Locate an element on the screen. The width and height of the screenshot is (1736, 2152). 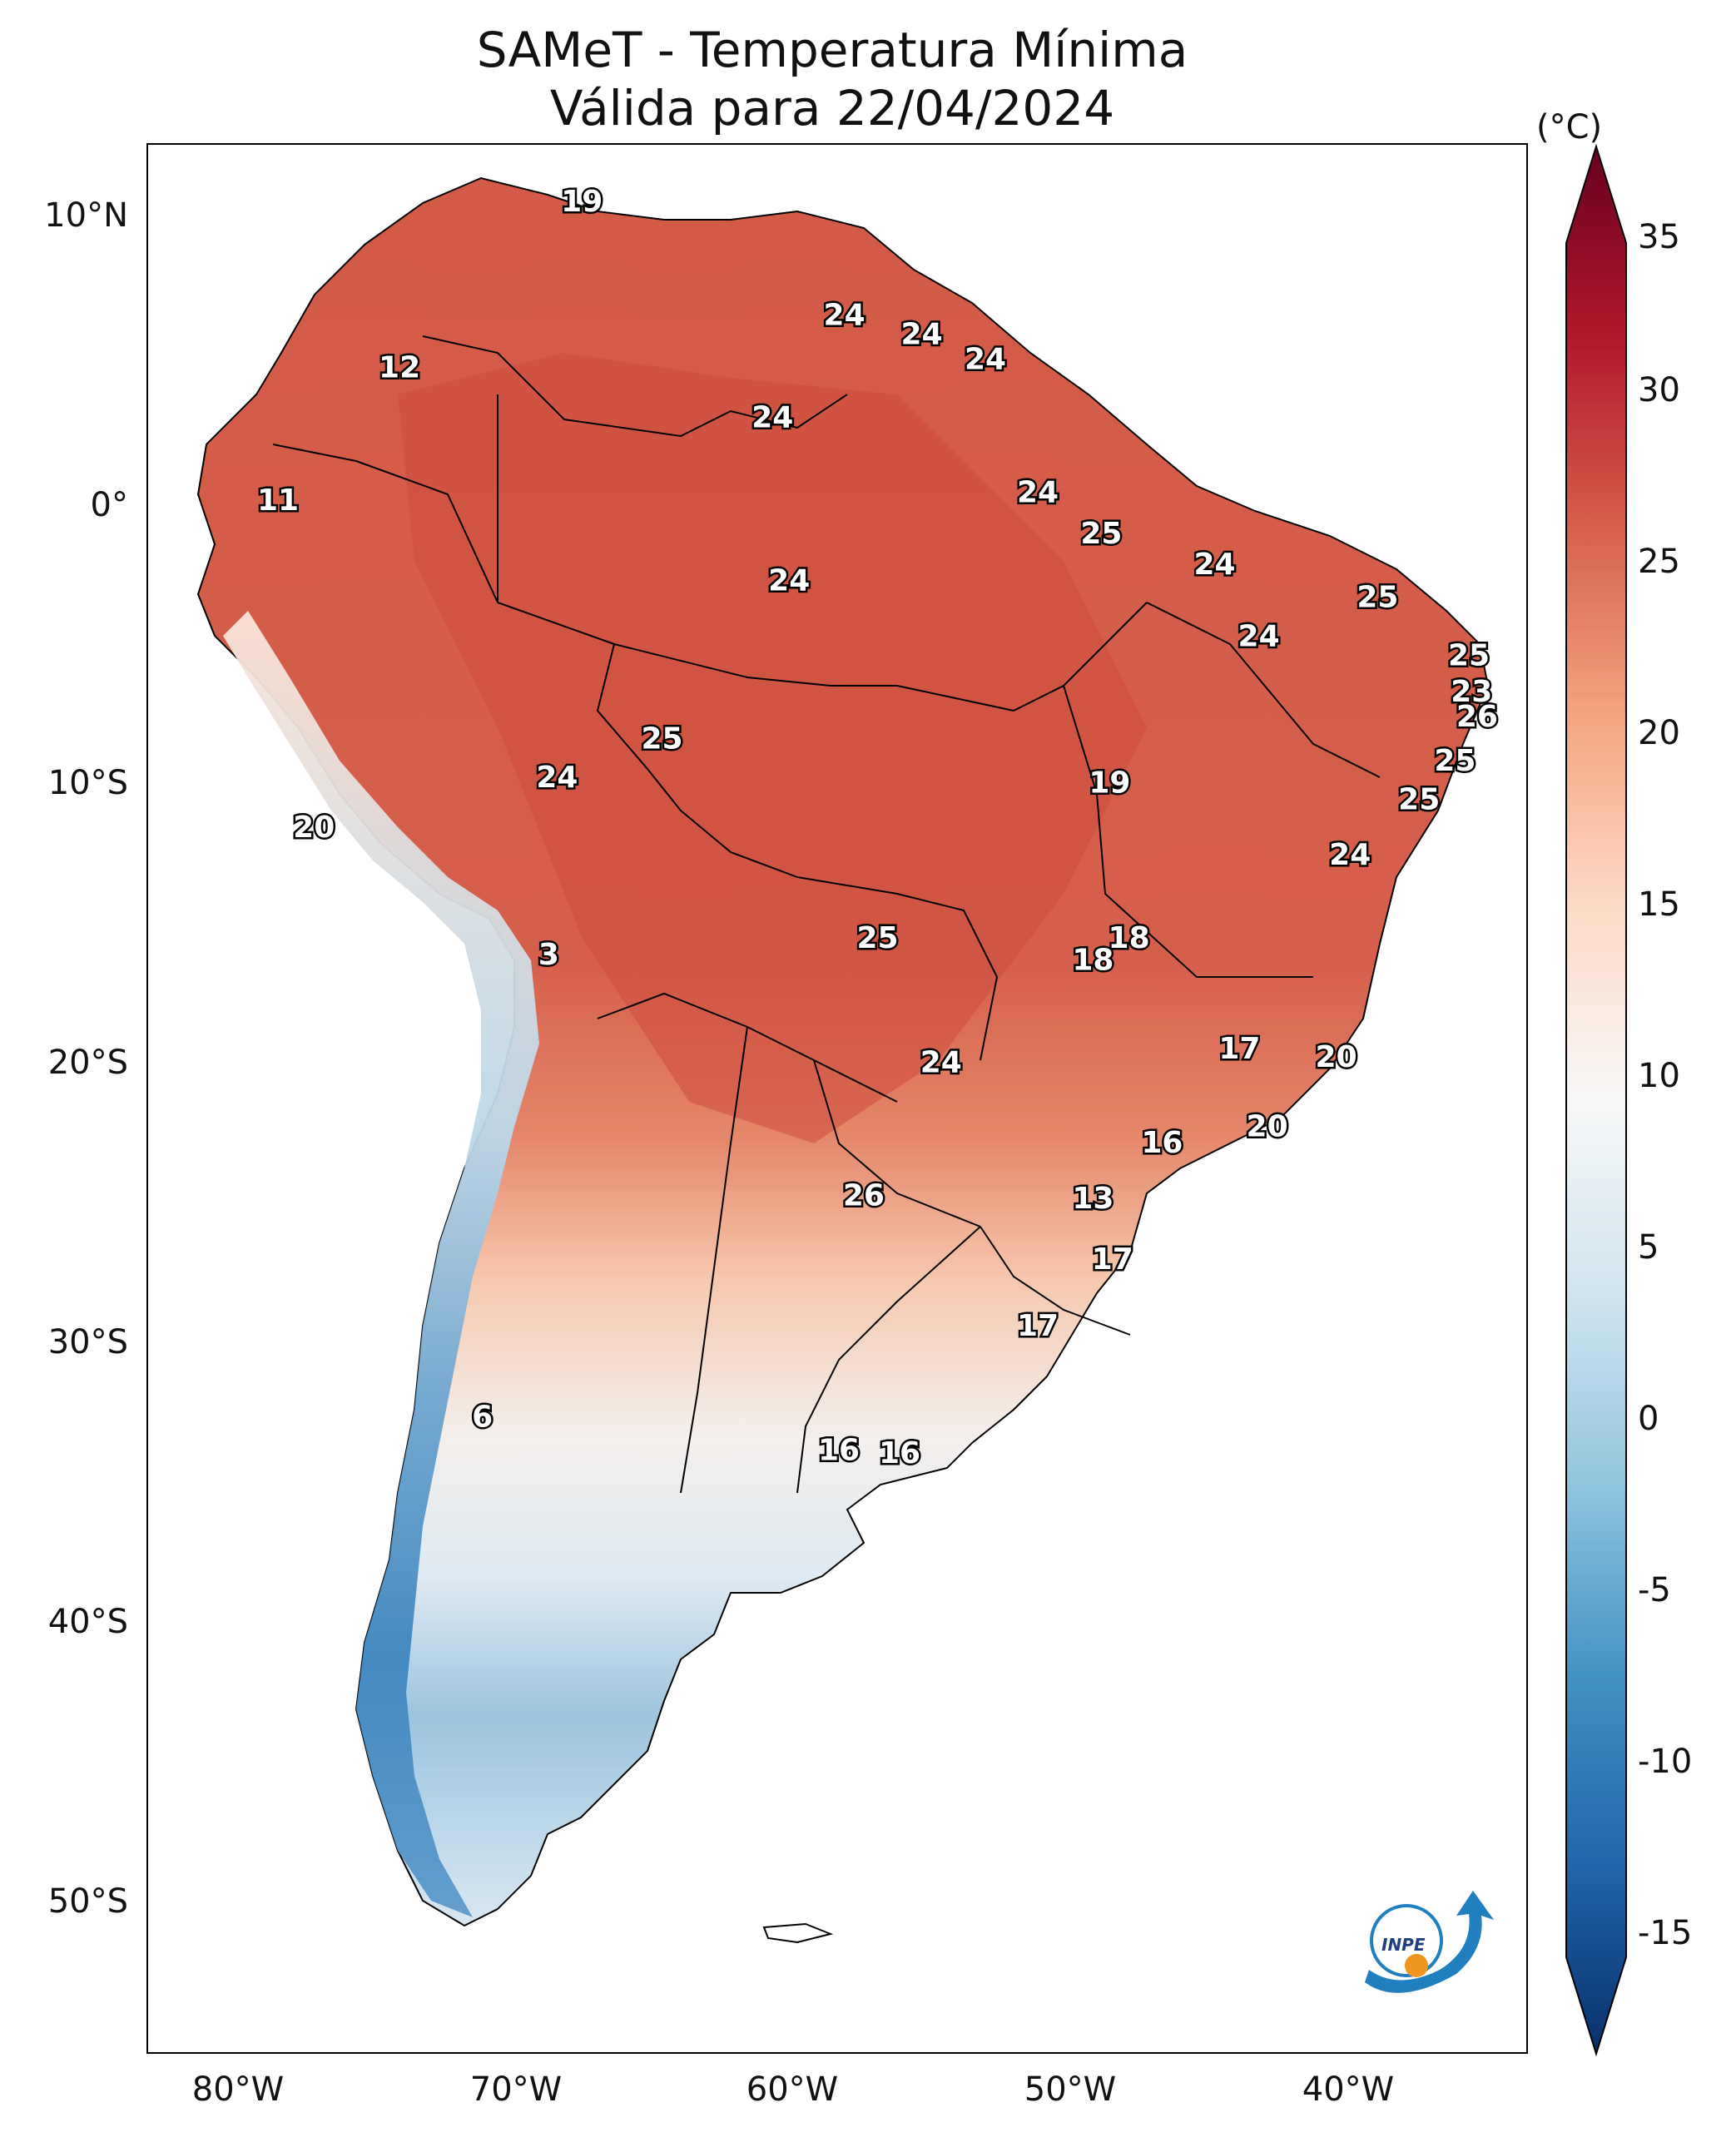
colorbar-unit: (°C) is located at coordinates (1570, 127).